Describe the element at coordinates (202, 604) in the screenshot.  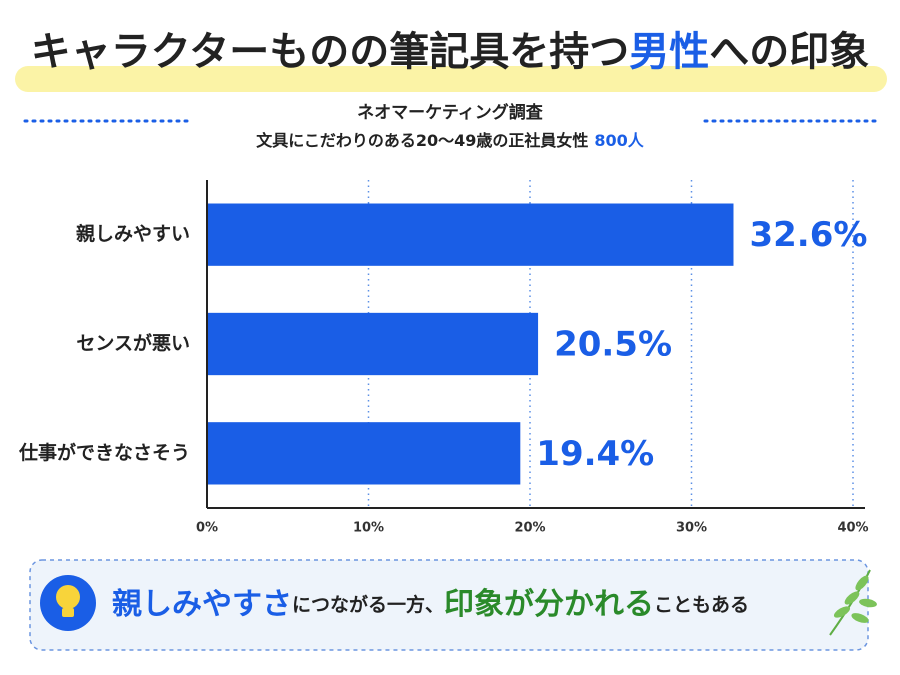
I see `callout-part: 親しみやすさ` at that location.